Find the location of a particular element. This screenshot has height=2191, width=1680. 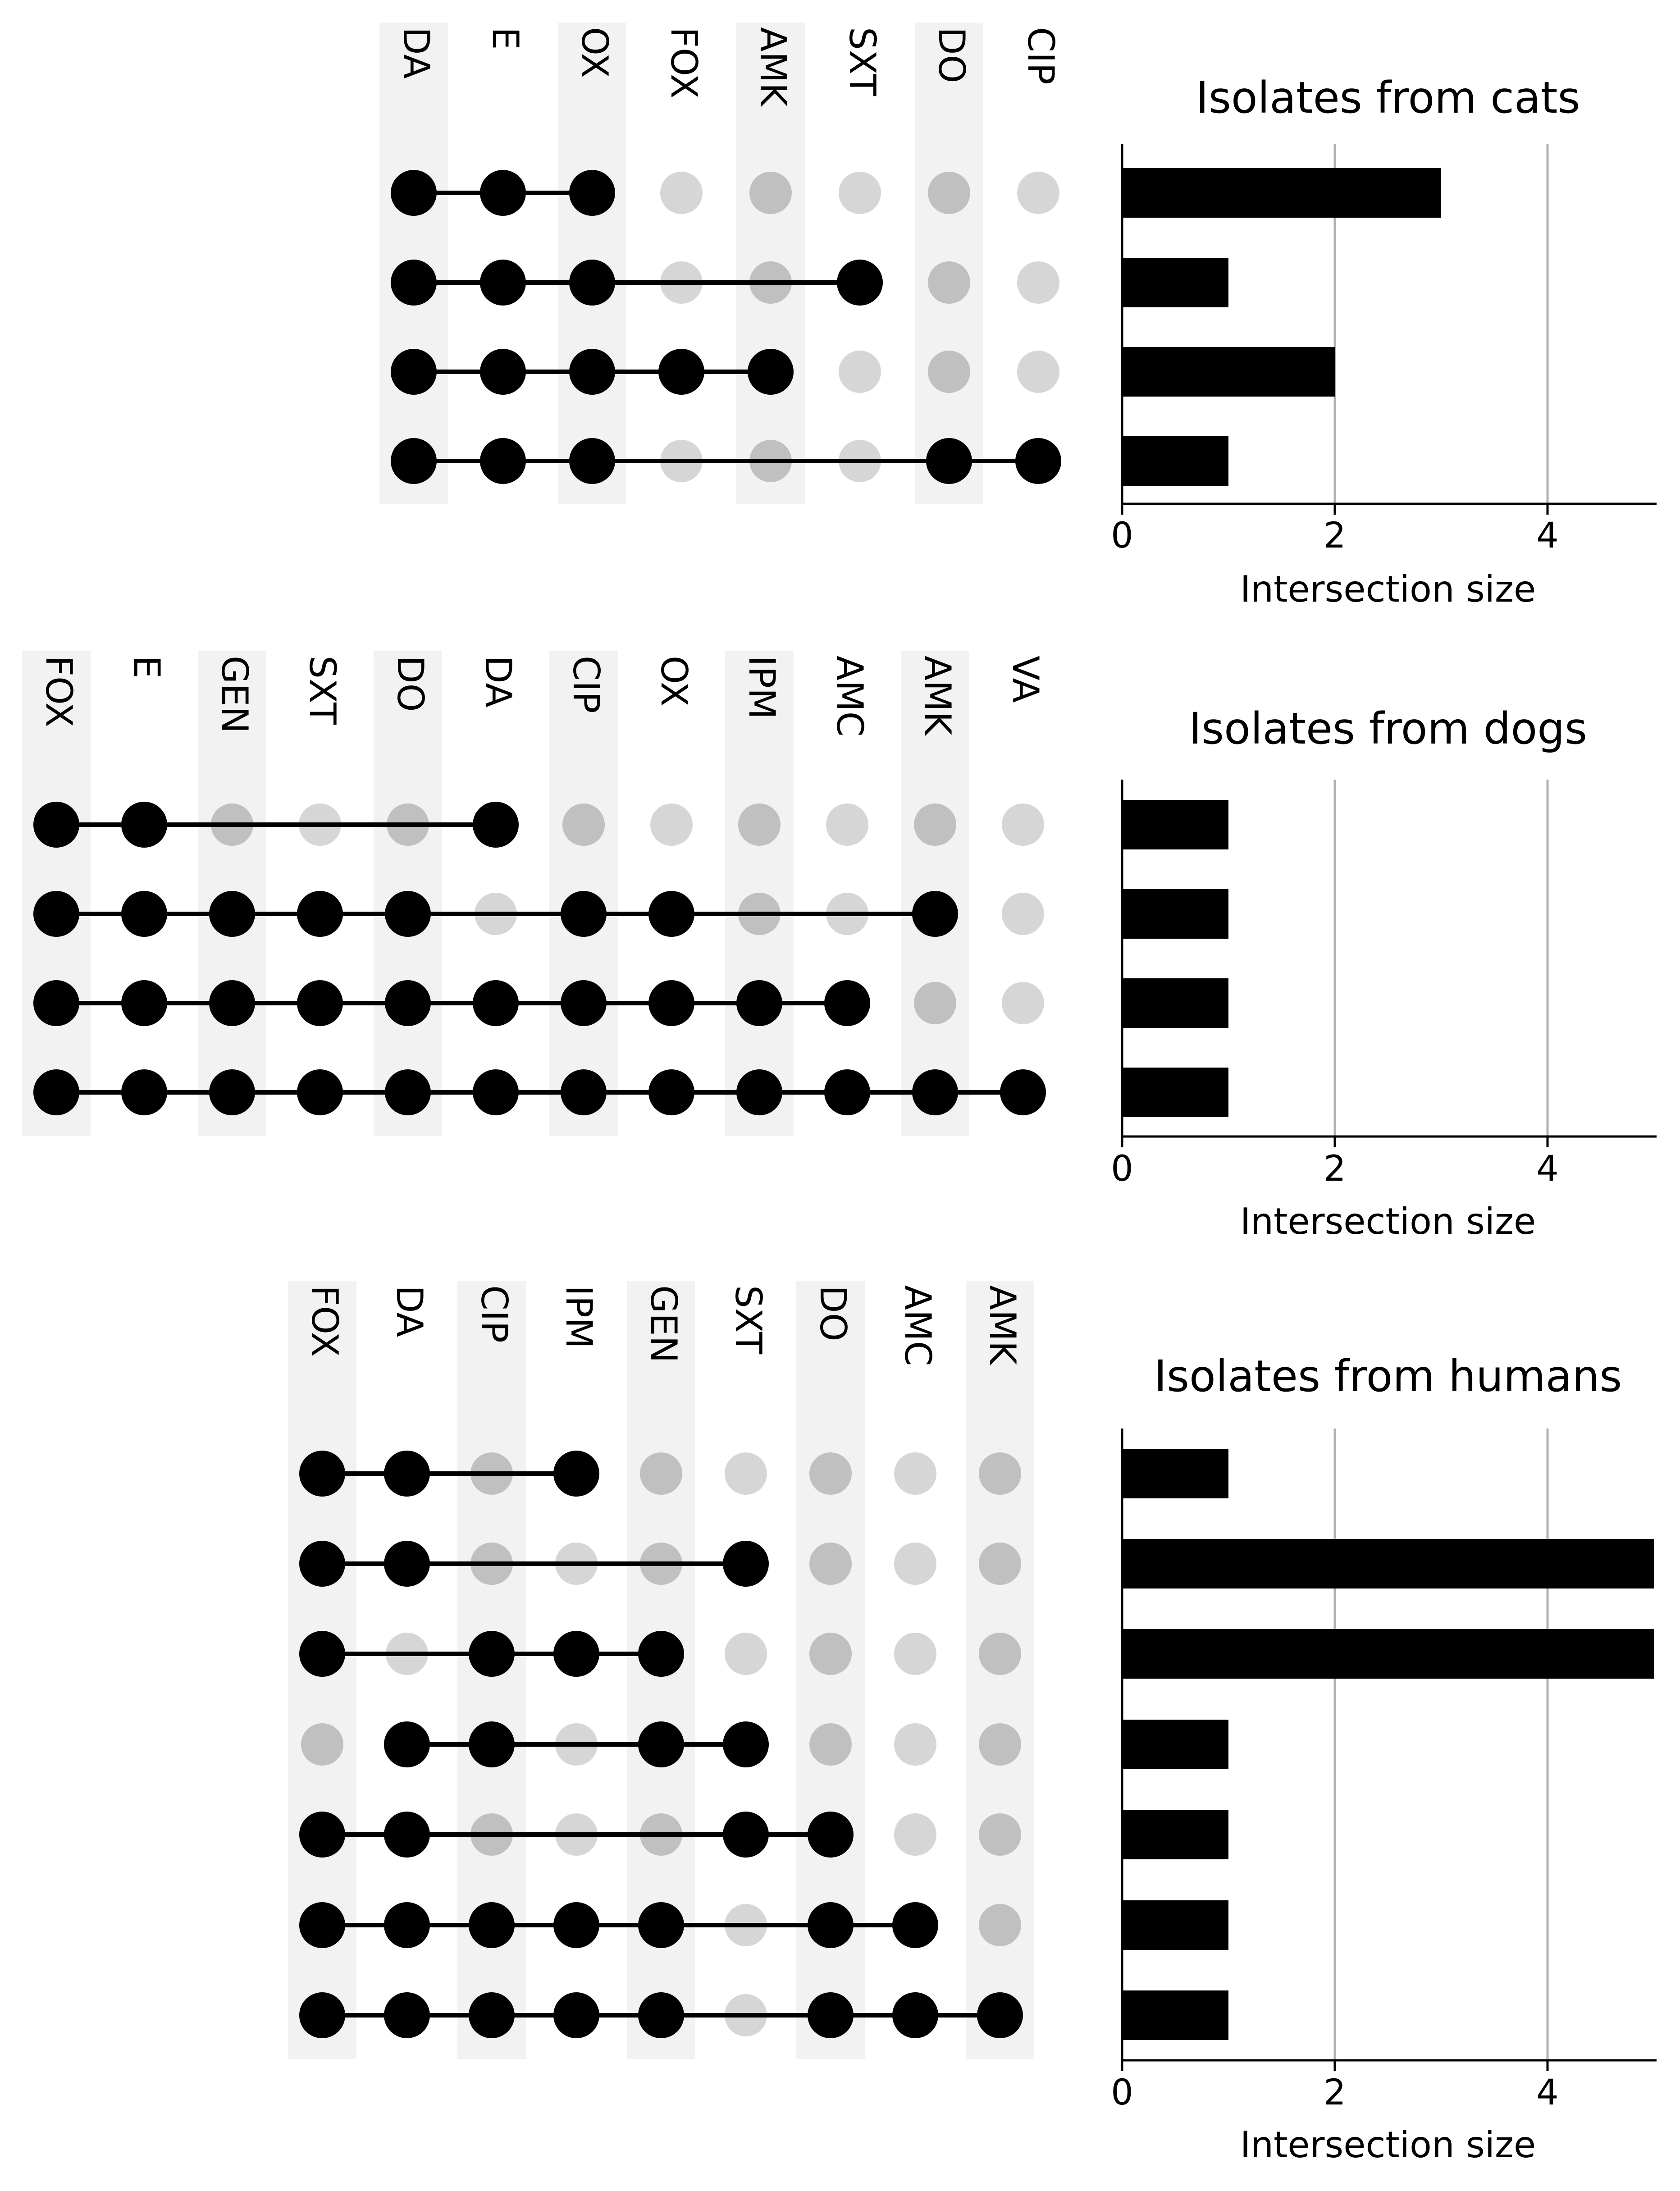

set-label: GEN is located at coordinates (235, 694).